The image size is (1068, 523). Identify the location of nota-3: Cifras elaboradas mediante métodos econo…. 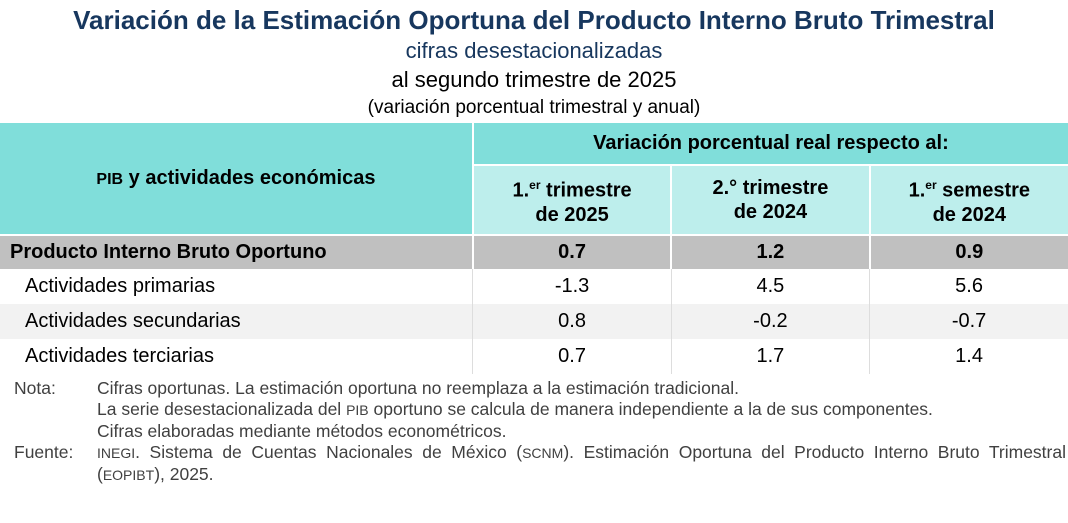
(302, 431).